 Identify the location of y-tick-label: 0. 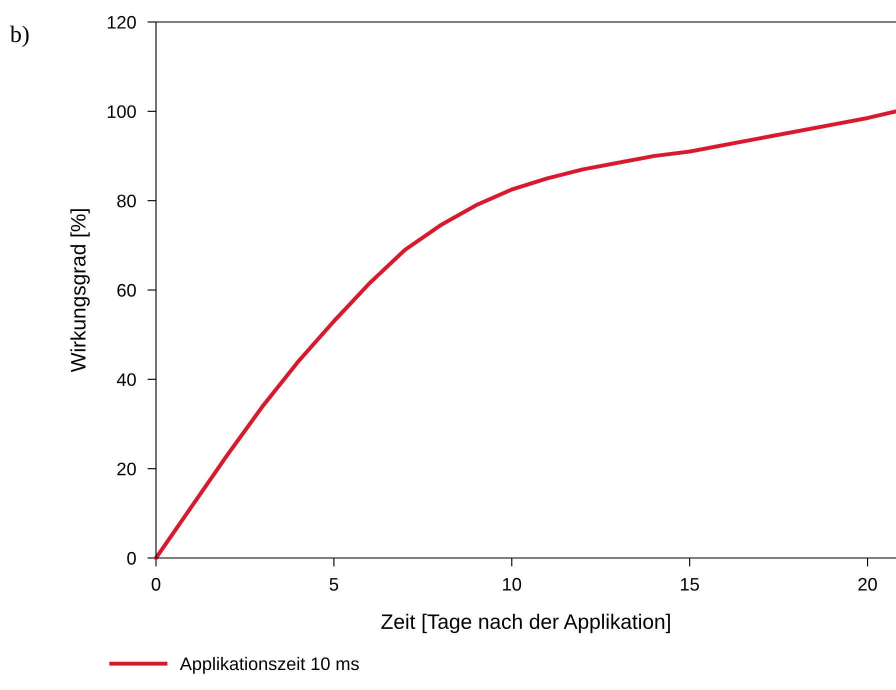
(131, 558).